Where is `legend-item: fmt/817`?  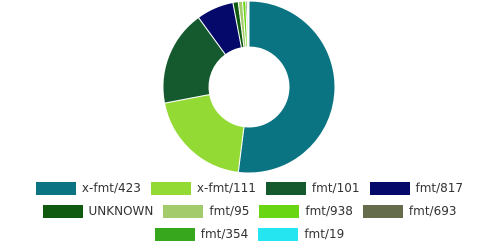
legend-item: fmt/817 is located at coordinates (416, 188).